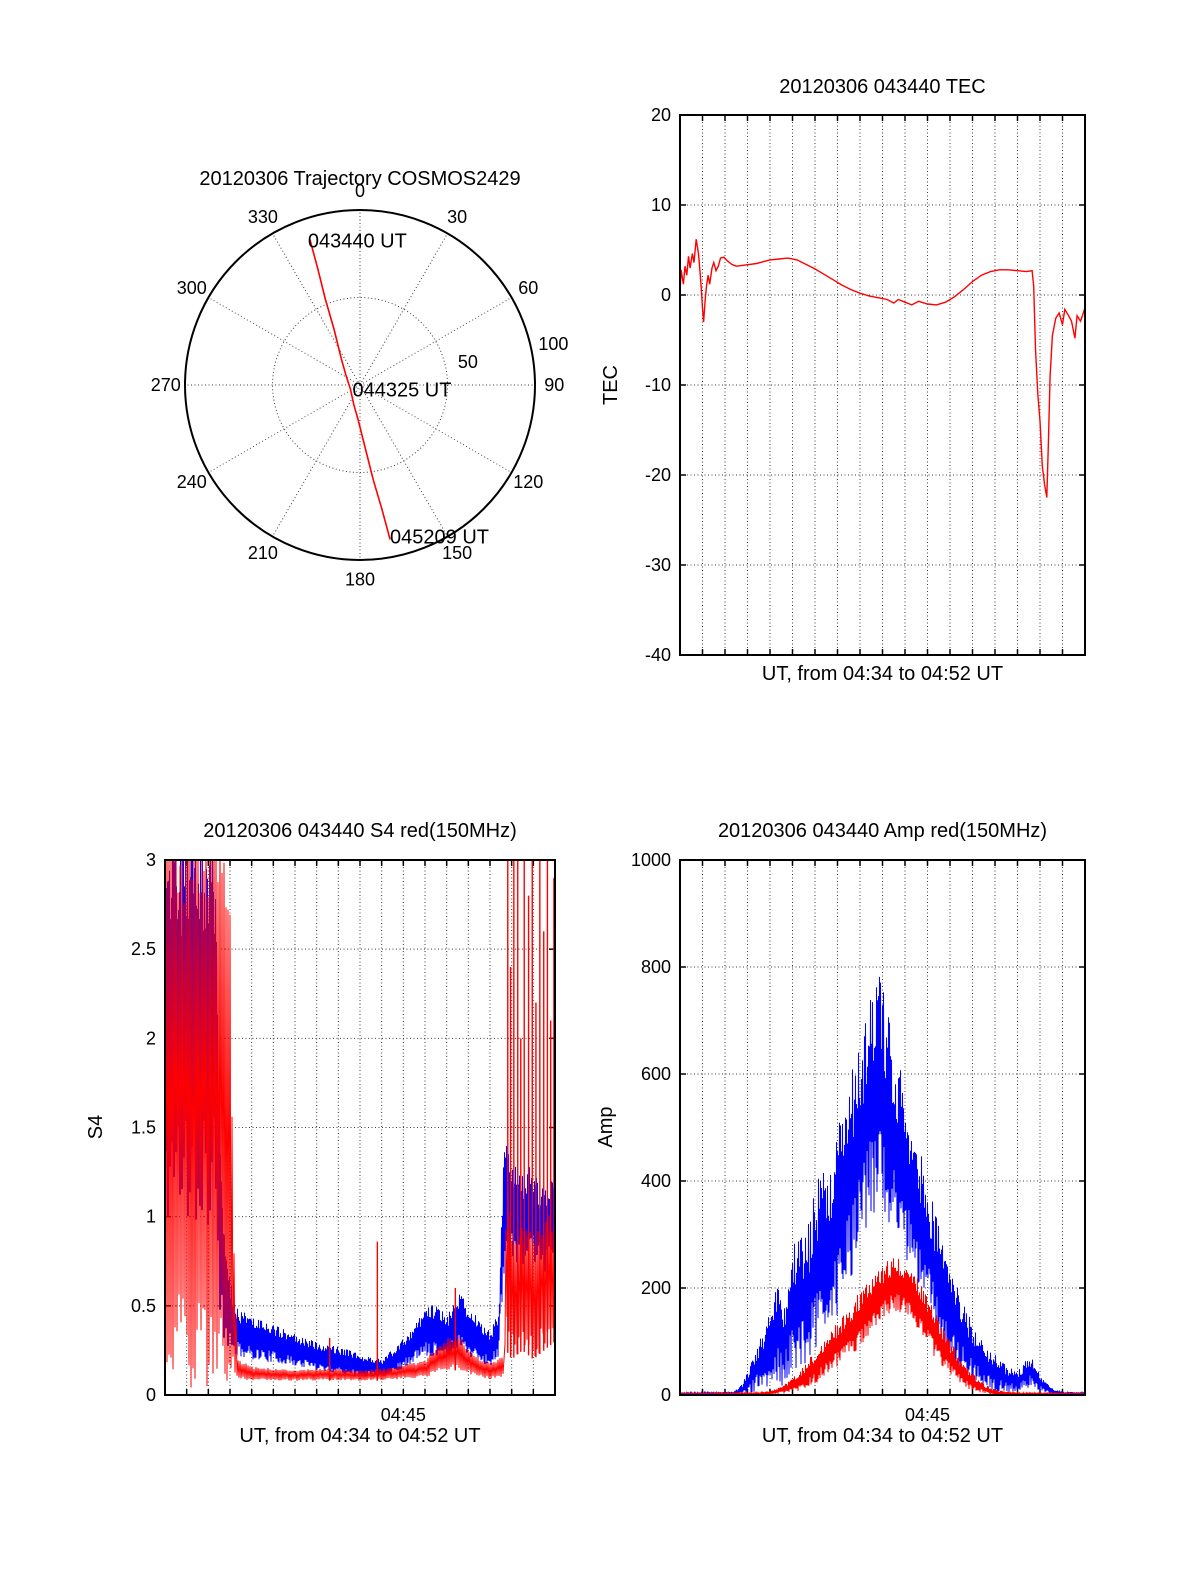 This screenshot has height=1575, width=1200. What do you see at coordinates (882, 831) in the screenshot?
I see `amp-title: 20120306 043440 Amp red(150MHz)` at bounding box center [882, 831].